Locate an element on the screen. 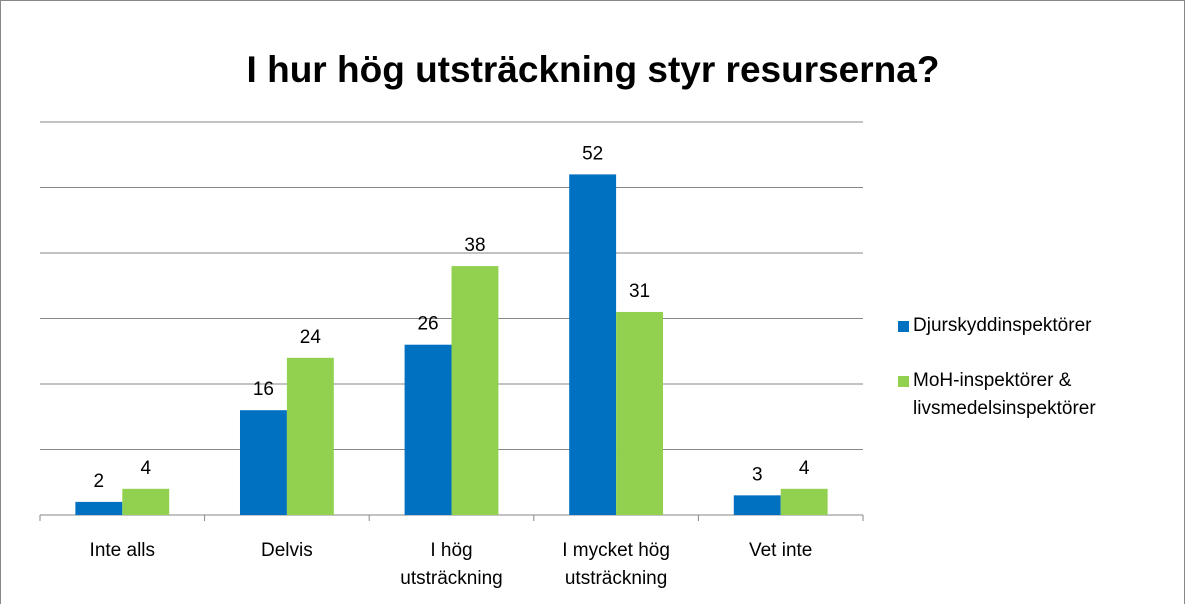  legend-label: MoH-inspektörer & livsmedelsinspektörer is located at coordinates (1004, 394).